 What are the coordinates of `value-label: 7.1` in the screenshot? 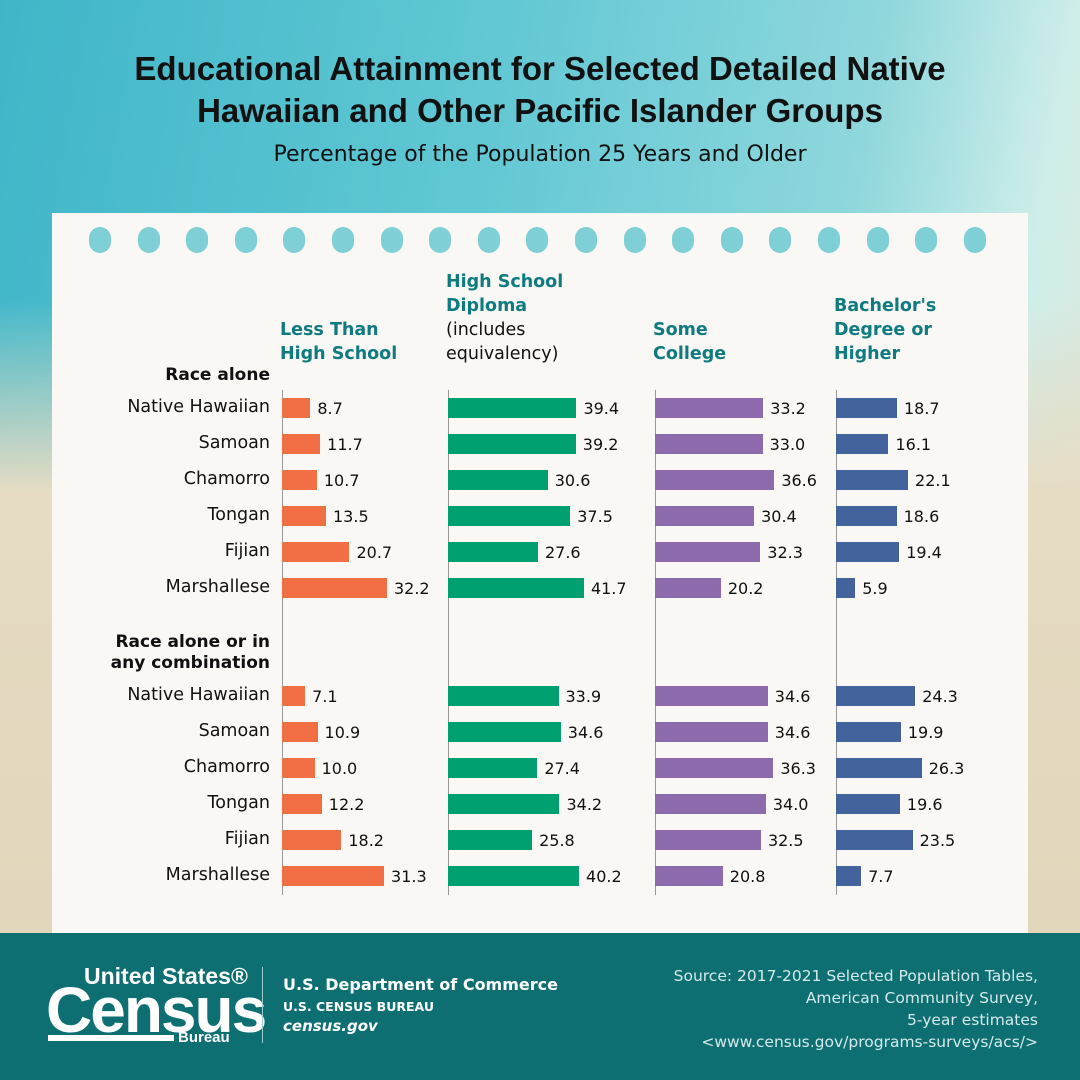 It's located at (325, 696).